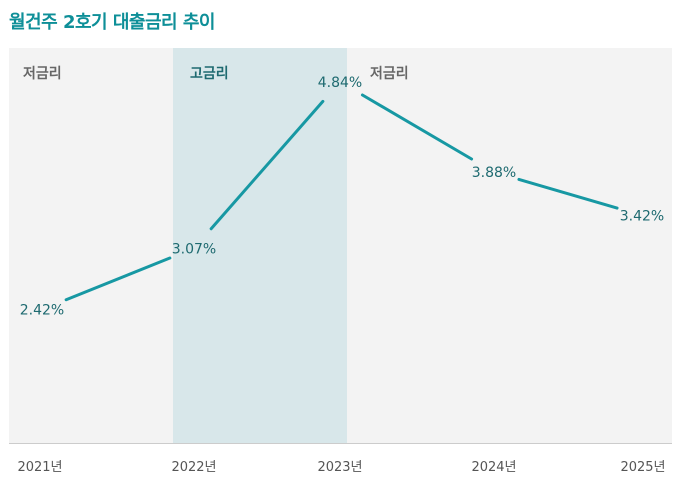  I want to click on region-labels-layer: 저금리 고금리 저금리, so click(216, 74).